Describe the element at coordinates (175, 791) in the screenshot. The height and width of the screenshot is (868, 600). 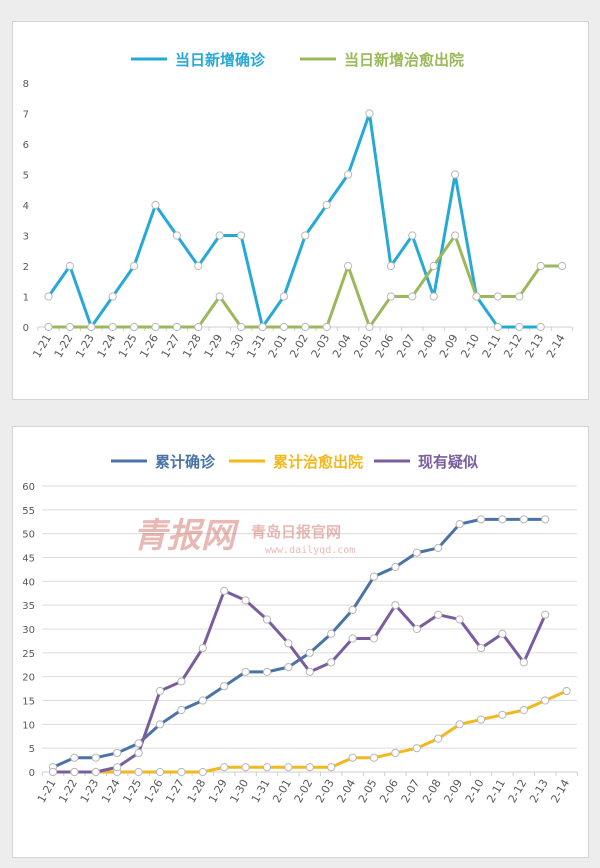
I see `x-tick-label: 1-27` at that location.